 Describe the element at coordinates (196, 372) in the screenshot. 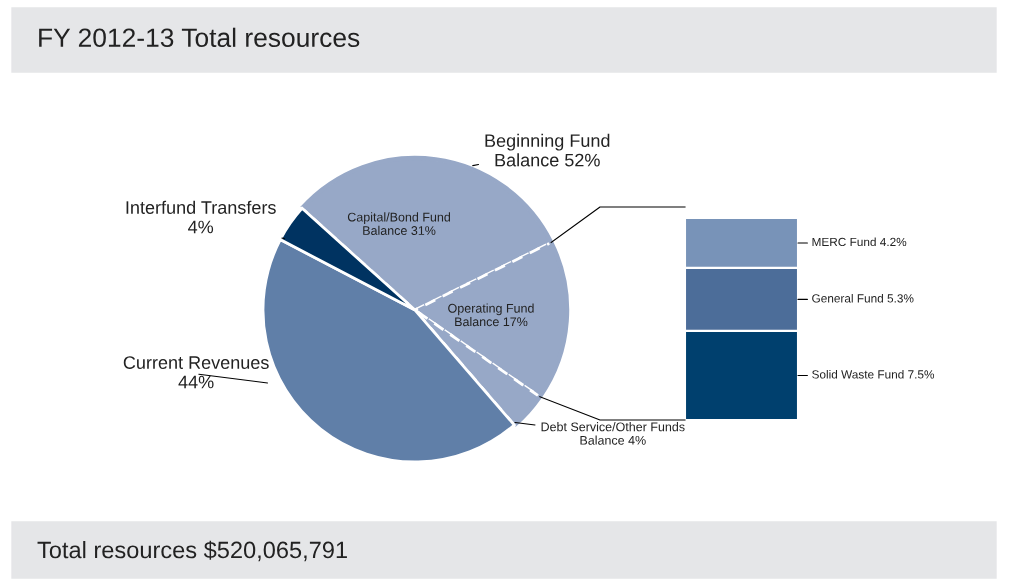

I see `slice-label: Current Revenues 44%` at that location.